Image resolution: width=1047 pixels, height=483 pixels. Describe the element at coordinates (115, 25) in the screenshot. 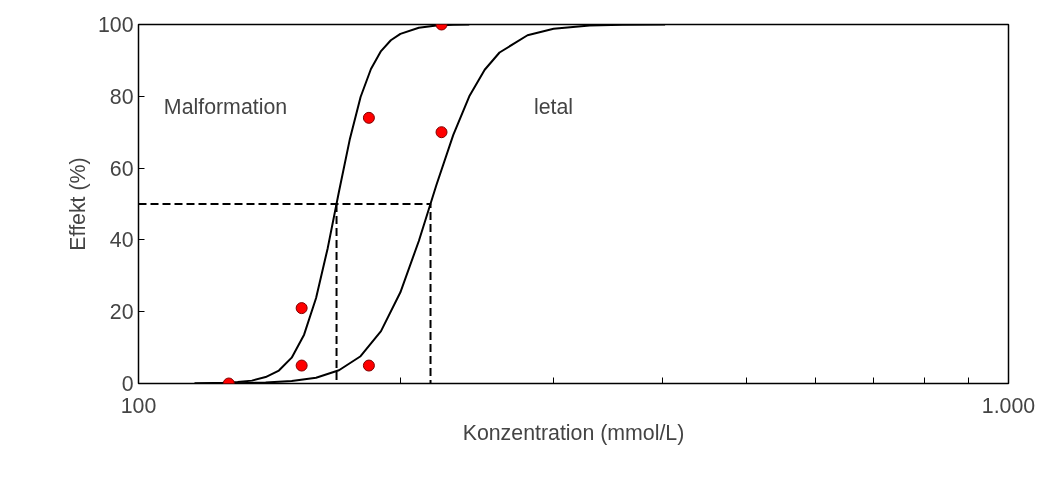

I see `y-tick-label: 100` at that location.